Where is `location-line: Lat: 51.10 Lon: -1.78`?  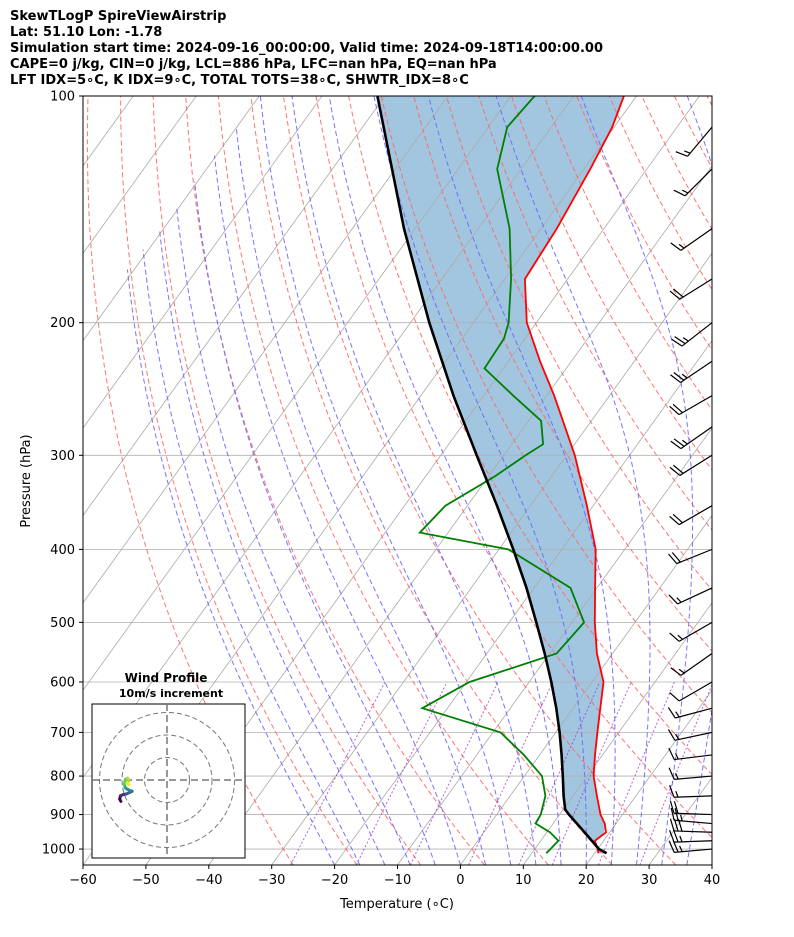
location-line: Lat: 51.10 Lon: -1.78 is located at coordinates (86, 32).